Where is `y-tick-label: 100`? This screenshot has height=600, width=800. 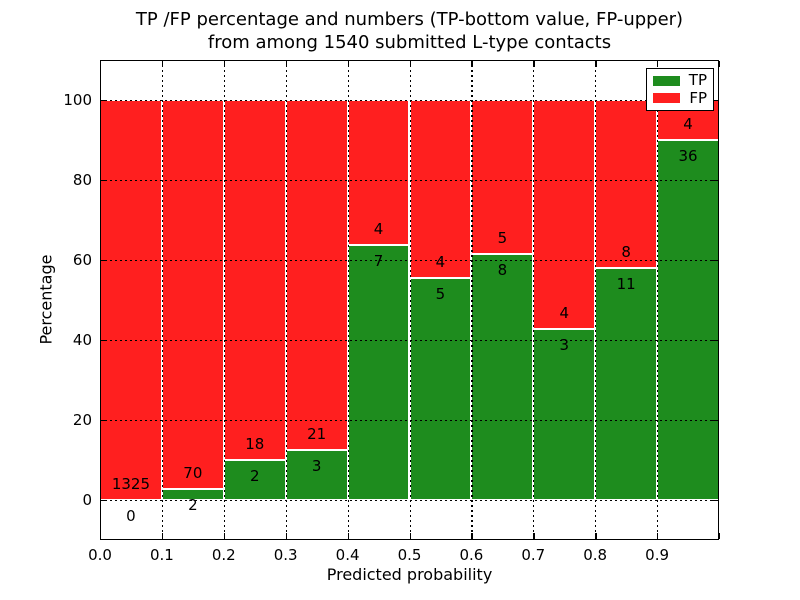
y-tick-label: 100 is located at coordinates (77, 100).